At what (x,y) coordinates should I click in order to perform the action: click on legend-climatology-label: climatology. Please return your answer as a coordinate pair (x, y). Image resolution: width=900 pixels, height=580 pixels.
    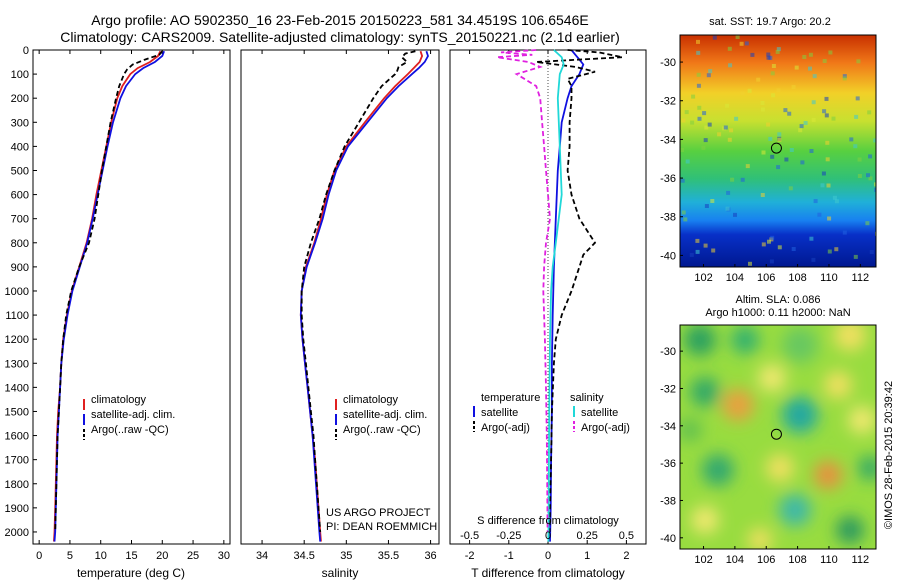
    Looking at the image, I should click on (119, 400).